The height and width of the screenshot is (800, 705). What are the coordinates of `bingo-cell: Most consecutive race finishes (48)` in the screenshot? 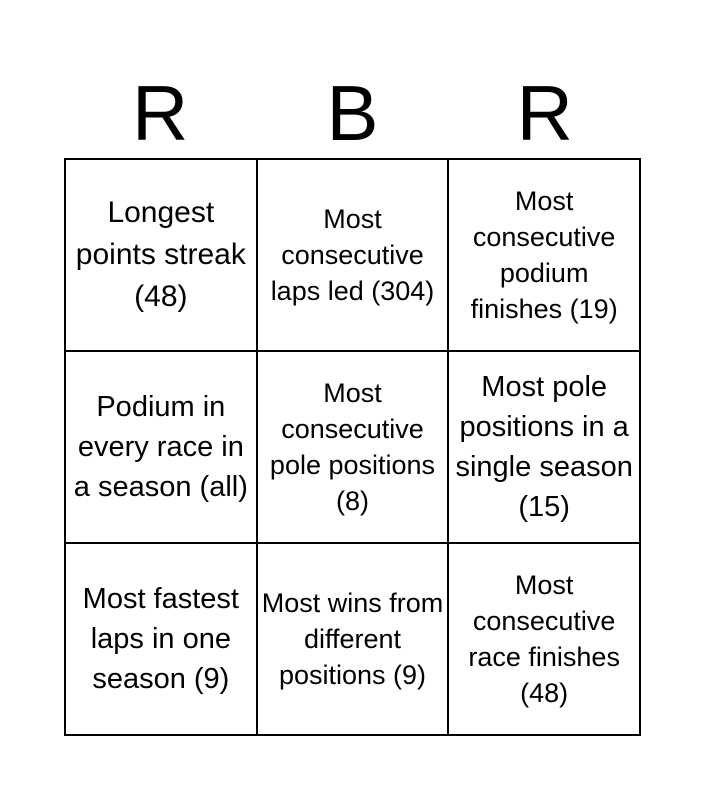 It's located at (544, 639).